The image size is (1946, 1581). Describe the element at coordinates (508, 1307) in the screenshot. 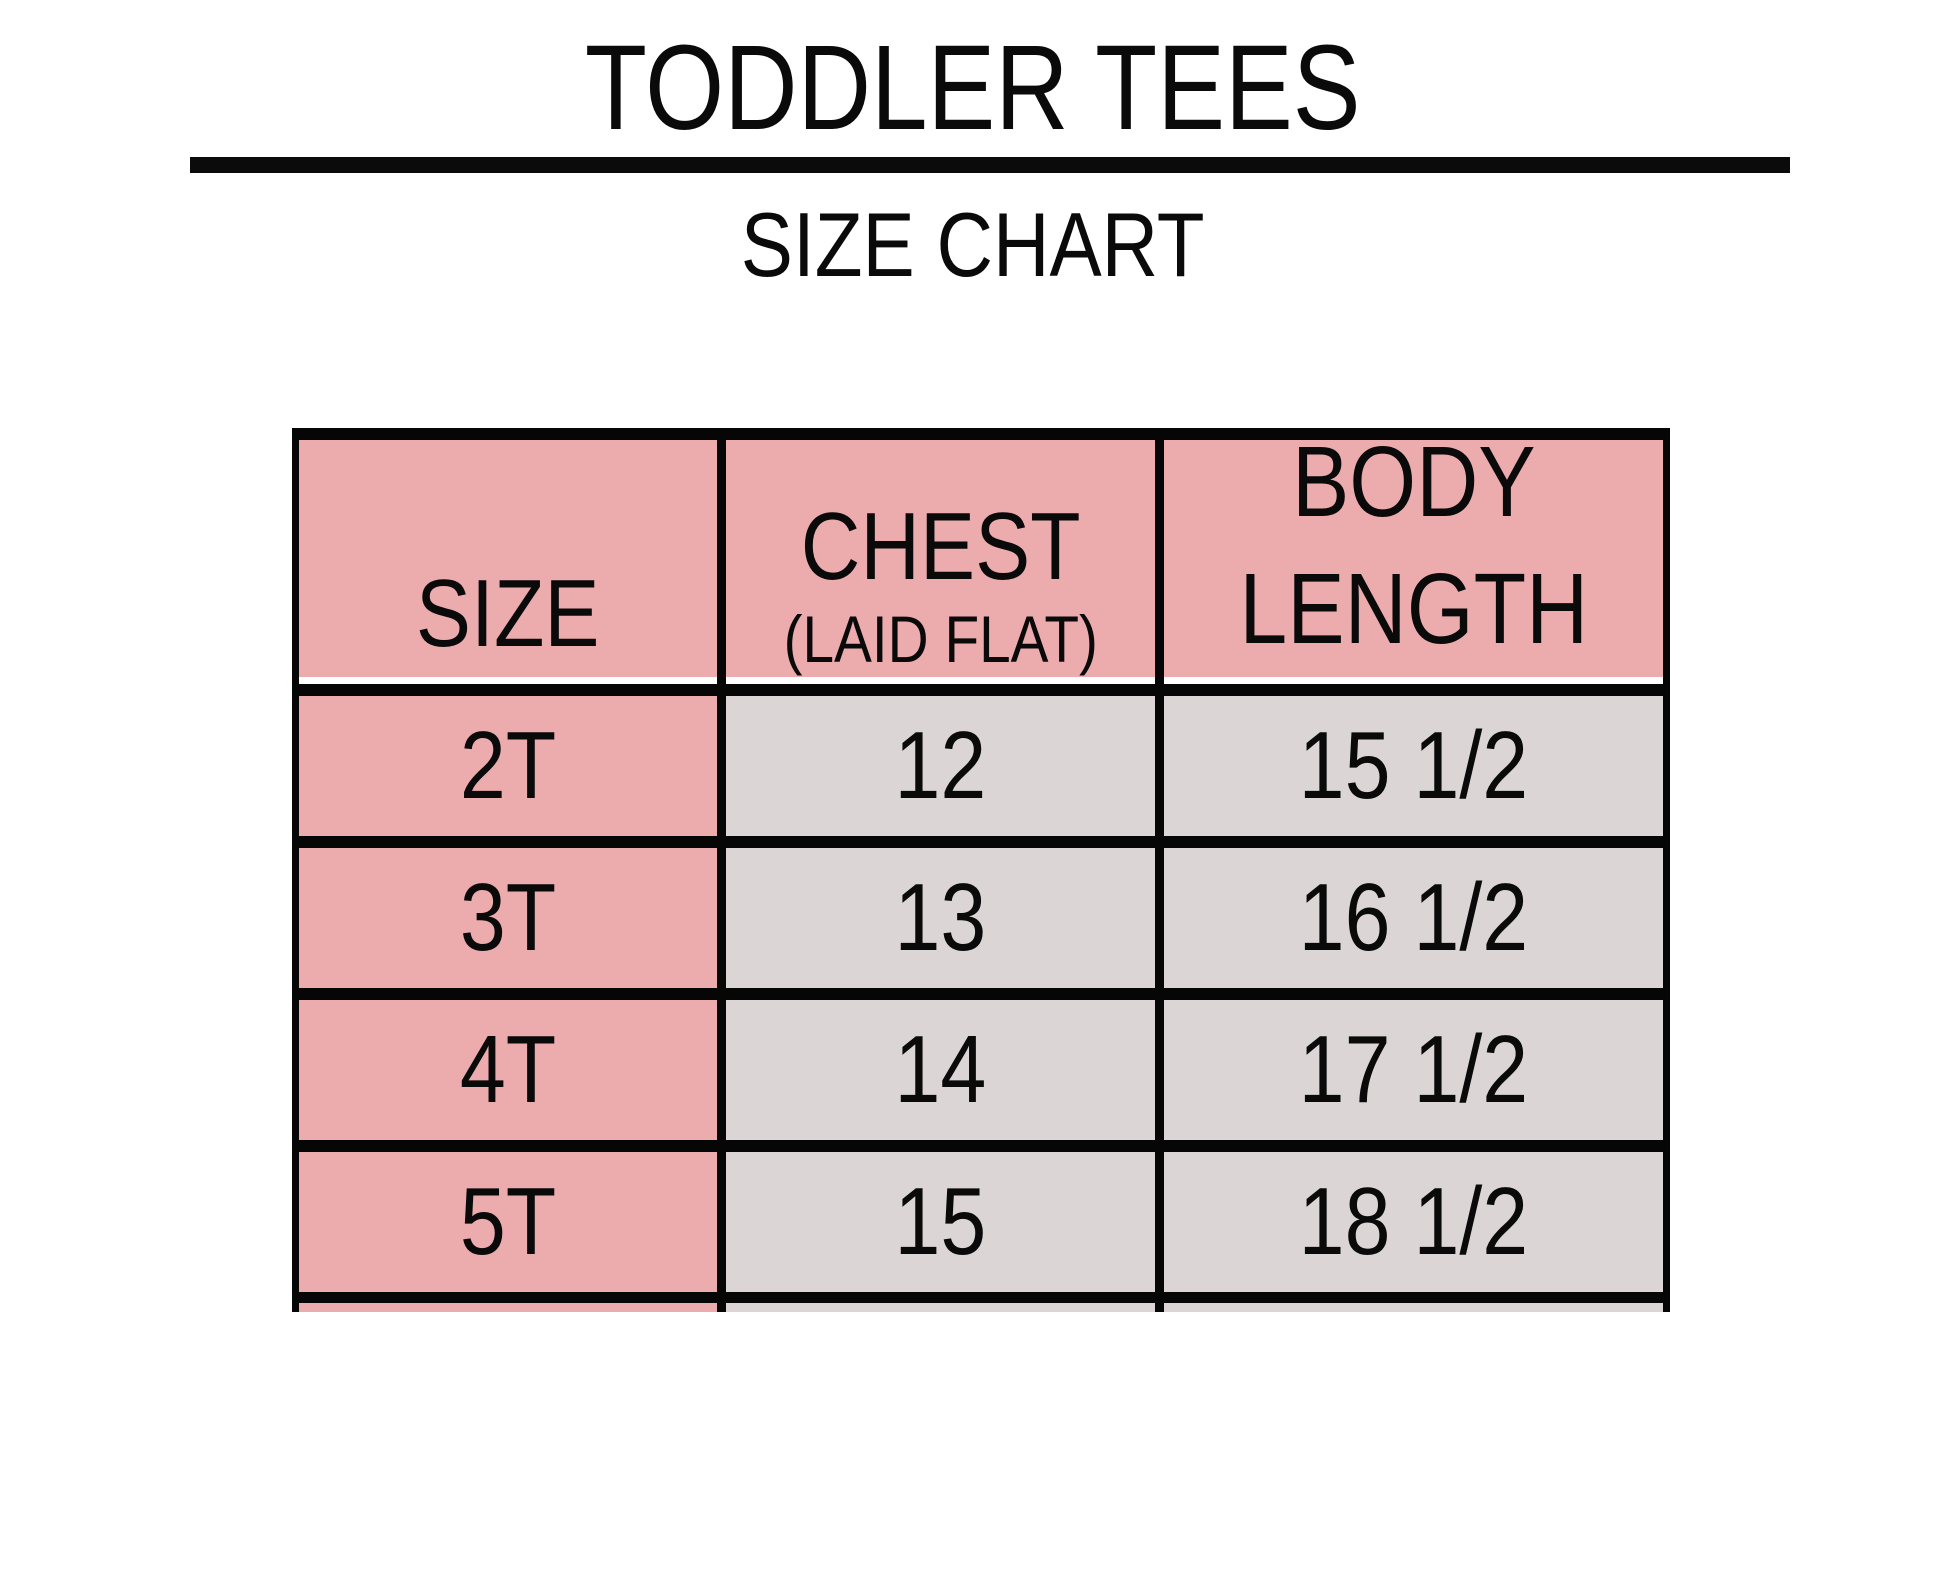

I see `sliver-cell-left` at that location.